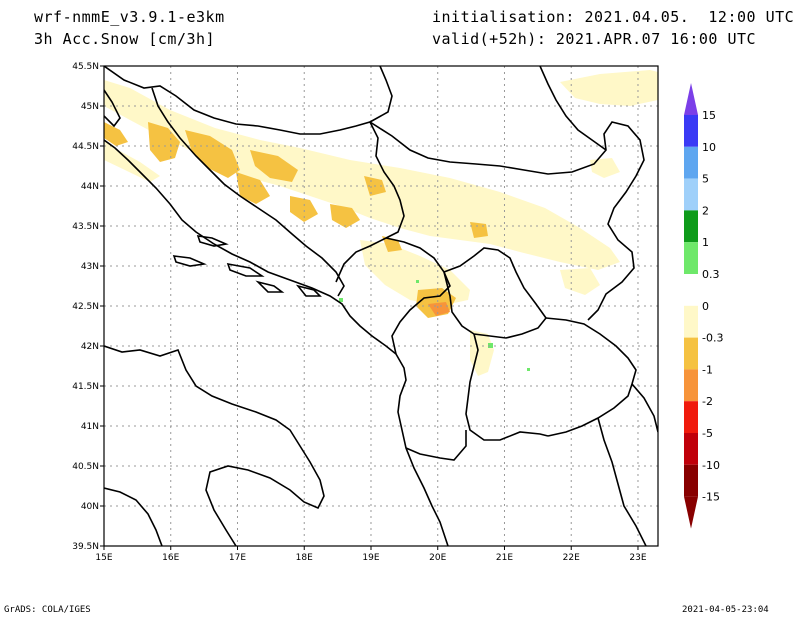  Describe the element at coordinates (637, 558) in the screenshot. I see `lon-tick-label: 23E` at that location.